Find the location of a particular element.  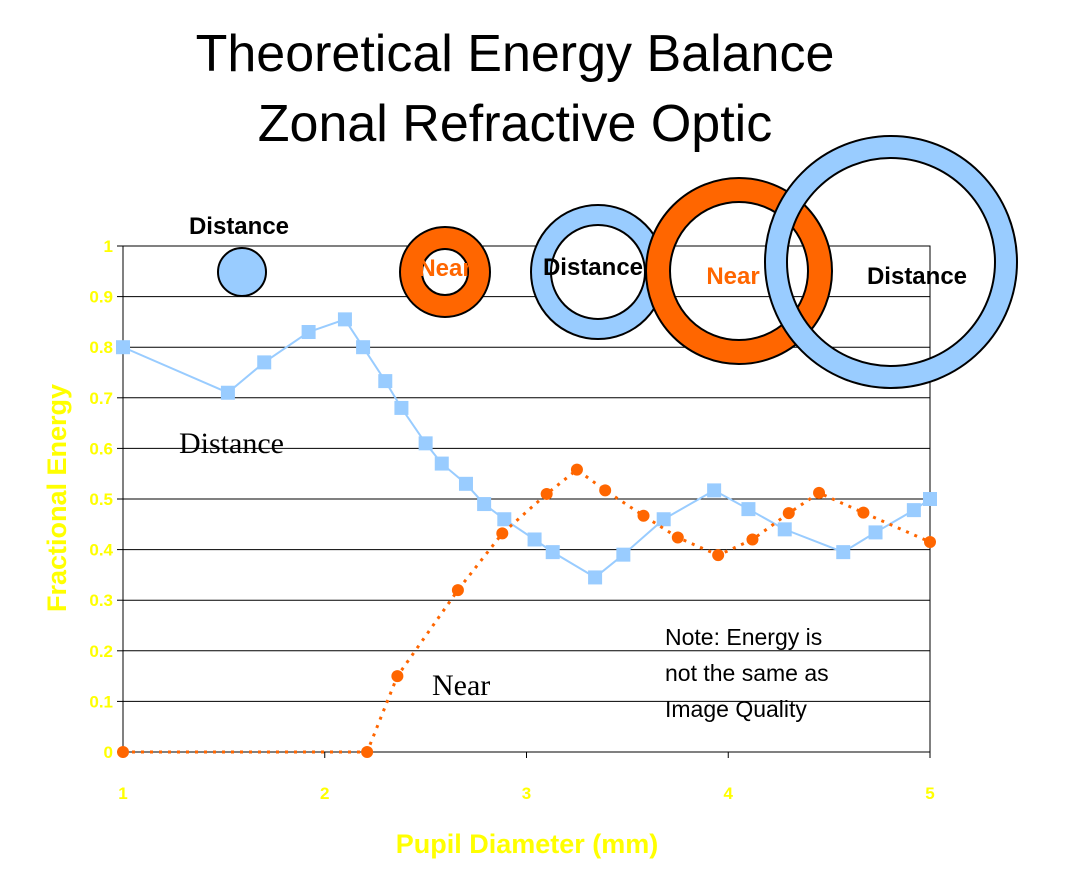

note-line-3: Image Quality is located at coordinates (736, 709).